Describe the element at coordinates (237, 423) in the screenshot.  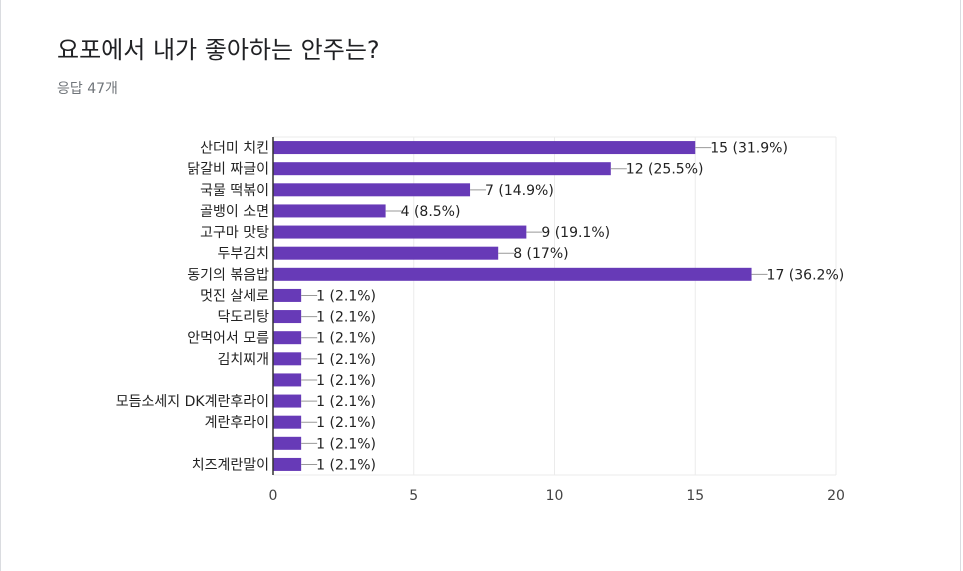
I see `category-label: 계란후라이` at that location.